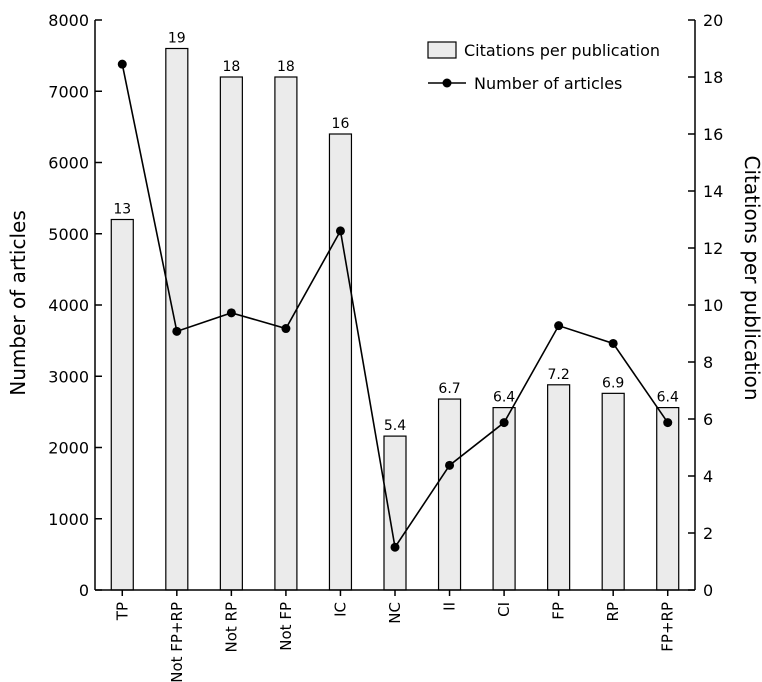  Describe the element at coordinates (68, 519) in the screenshot. I see `left-tick-label: 1000` at that location.